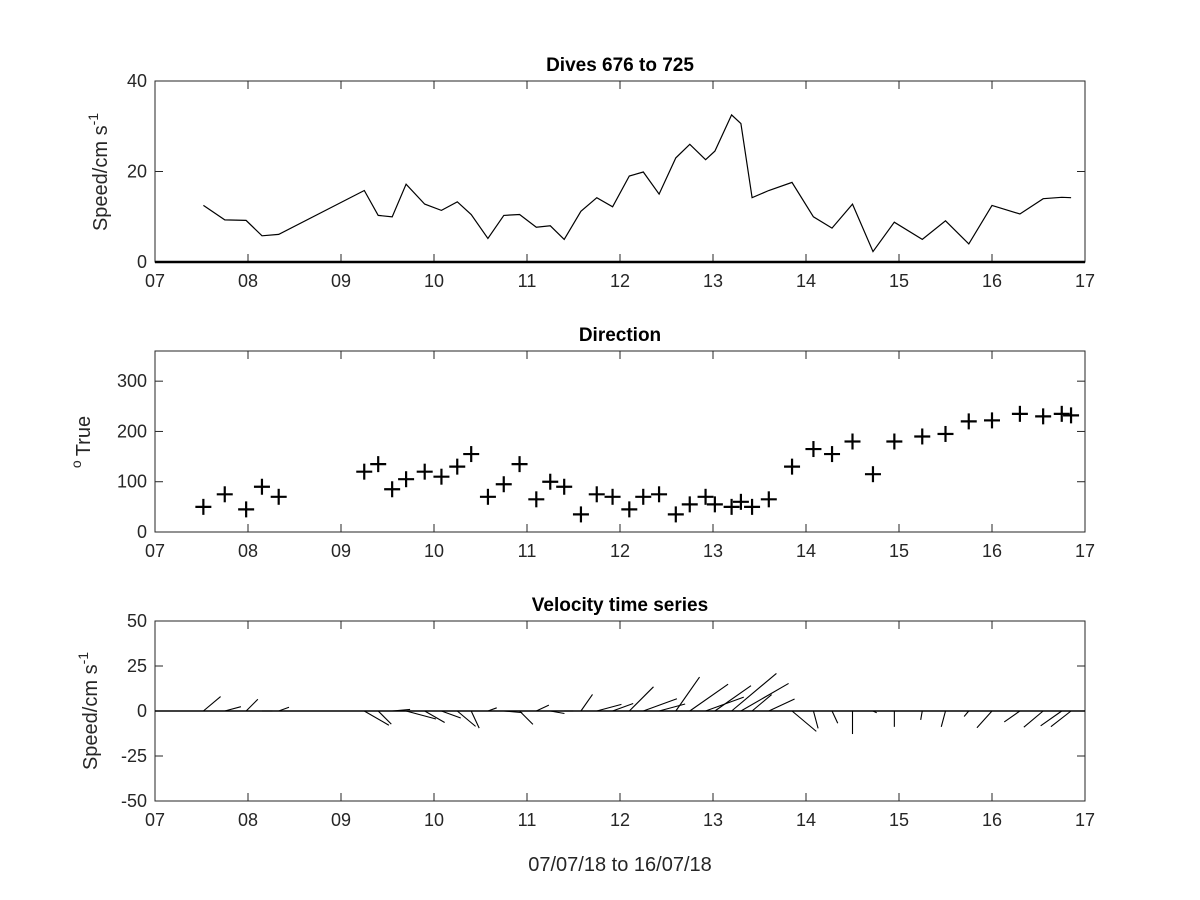 The image size is (1200, 900). What do you see at coordinates (93, 119) in the screenshot?
I see `speed-y-axis-label-sup: -1` at bounding box center [93, 119].